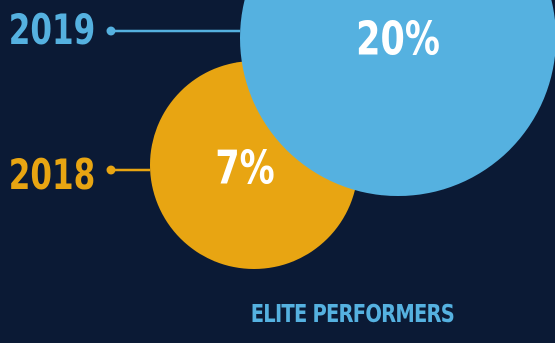 The height and width of the screenshot is (343, 555). I want to click on value-label-2019: 20%, so click(398, 39).